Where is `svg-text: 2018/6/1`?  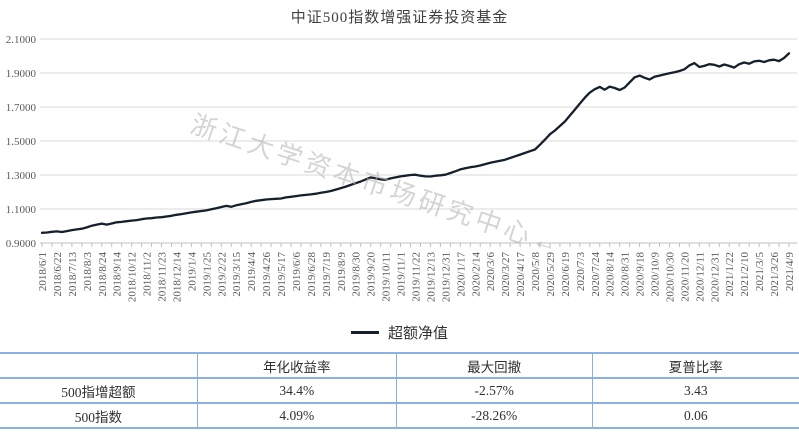 svg-text: 2018/6/1 is located at coordinates (43, 271).